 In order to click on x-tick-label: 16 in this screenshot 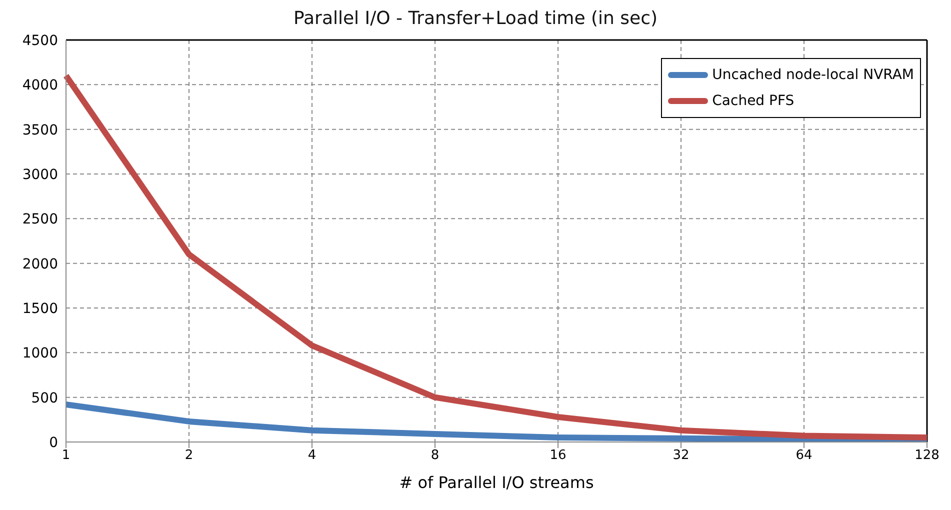, I will do `click(558, 456)`.